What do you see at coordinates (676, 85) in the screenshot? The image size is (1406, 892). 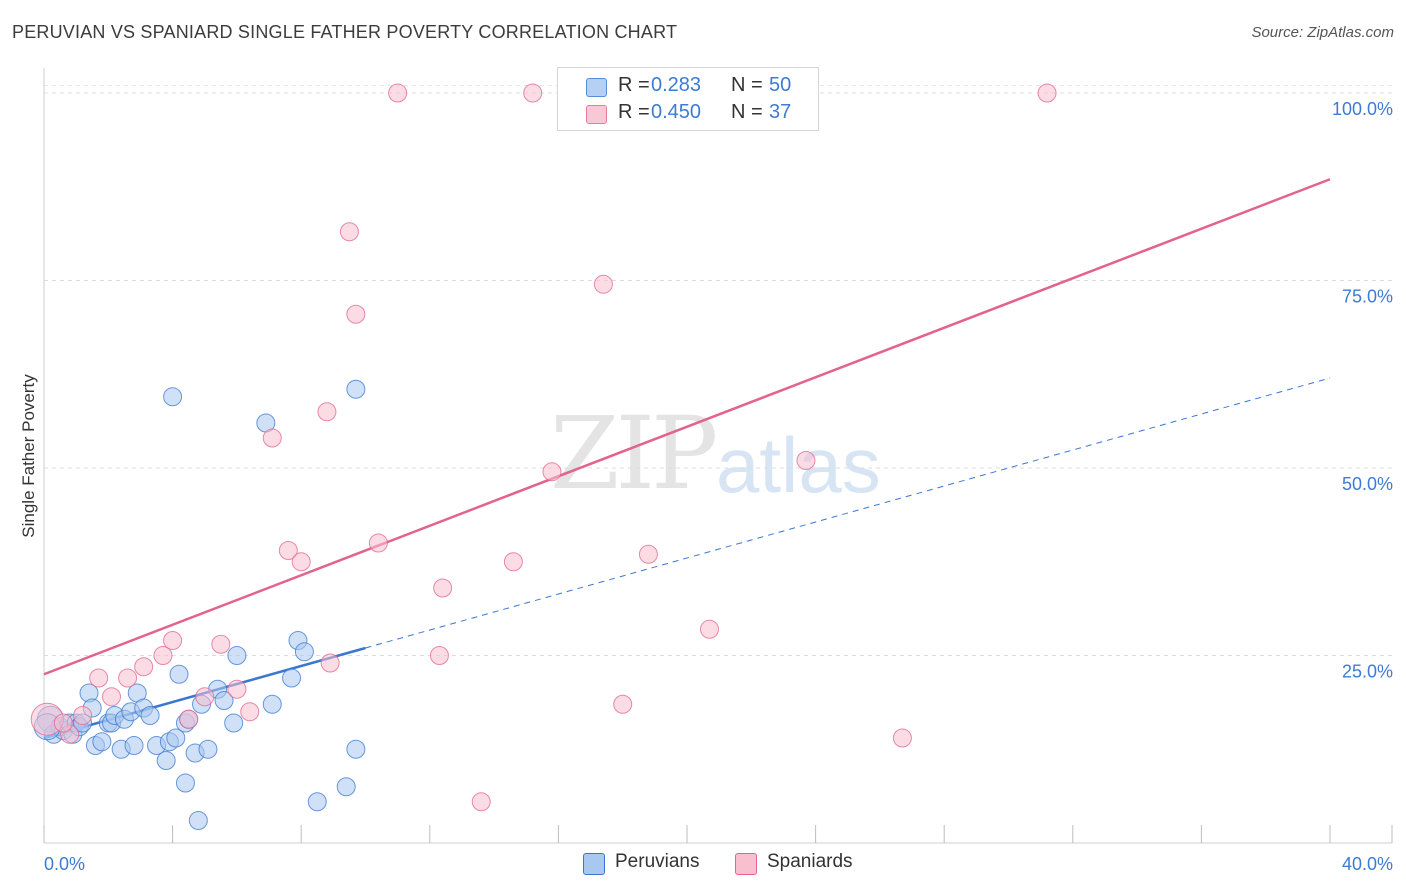 I see `r-value: 0.283` at bounding box center [676, 85].